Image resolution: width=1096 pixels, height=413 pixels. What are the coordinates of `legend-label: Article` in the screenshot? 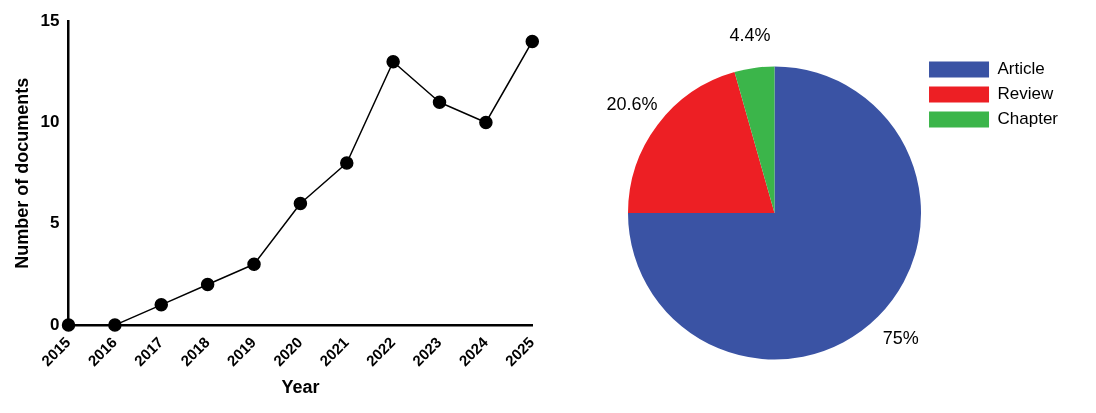 It's located at (1021, 69).